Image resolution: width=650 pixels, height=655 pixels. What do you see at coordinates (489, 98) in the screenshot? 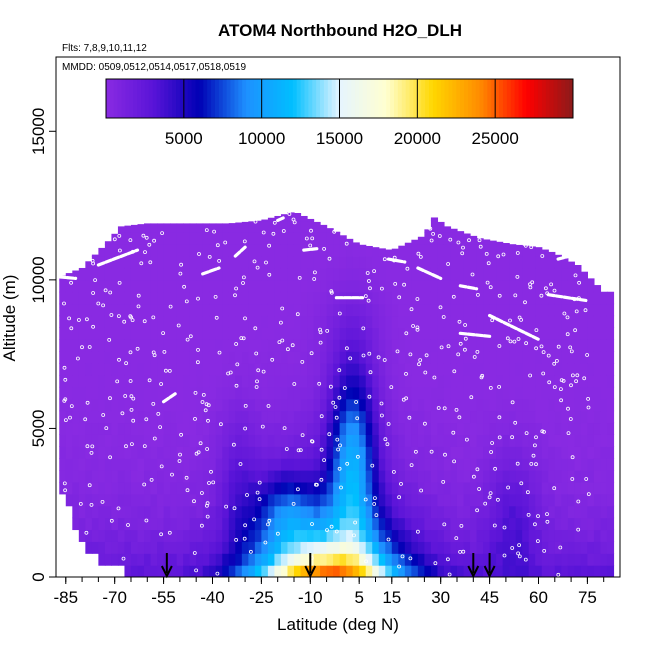
I see `colorbar-swatch` at bounding box center [489, 98].